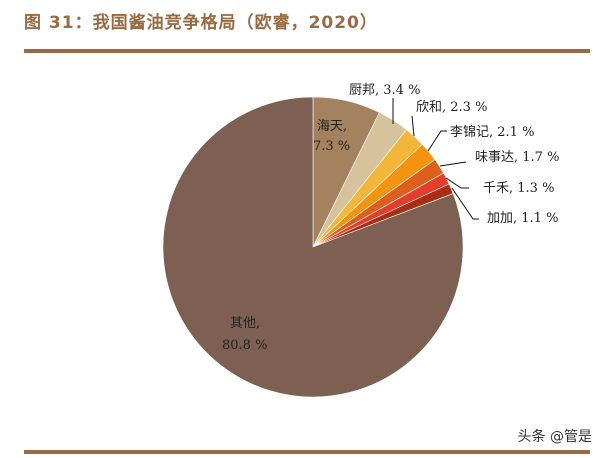 The width and height of the screenshot is (614, 458). What do you see at coordinates (244, 345) in the screenshot?
I see `label-other-value: 80.8 %` at bounding box center [244, 345].